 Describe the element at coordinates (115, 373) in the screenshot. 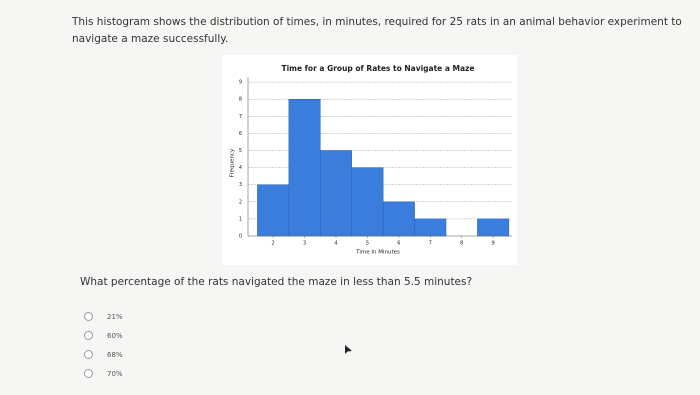

I see `option-label: 70%` at that location.